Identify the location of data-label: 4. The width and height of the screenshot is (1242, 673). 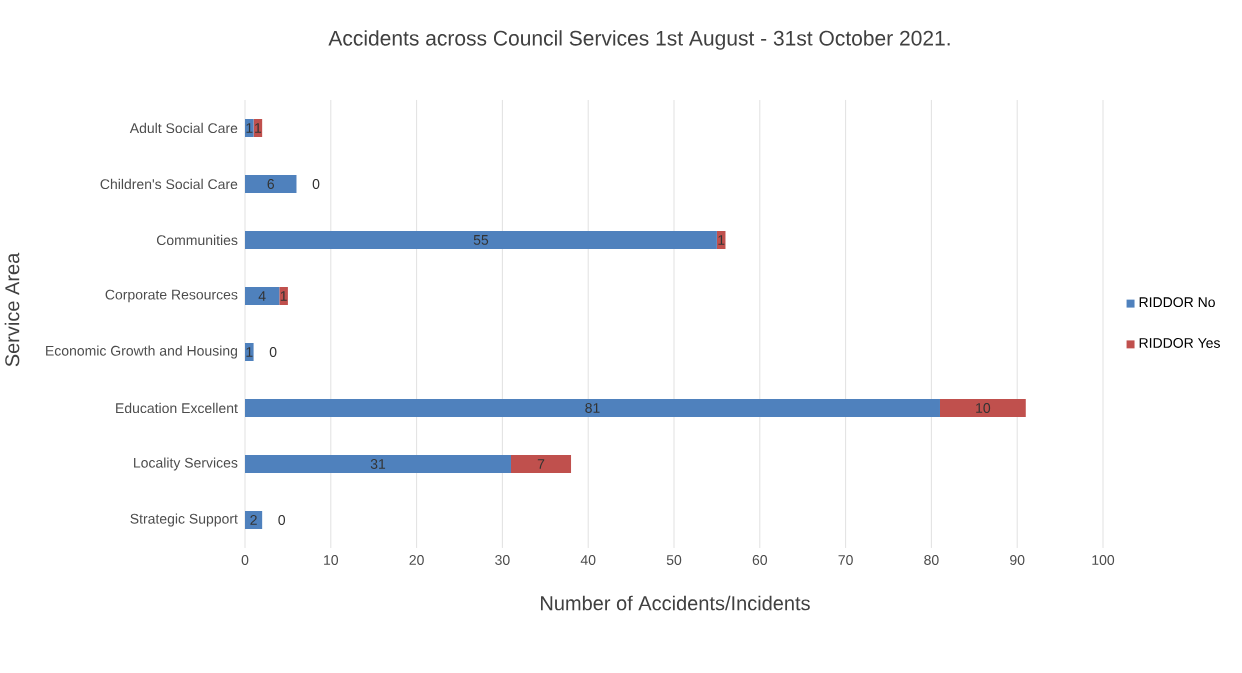
(262, 296).